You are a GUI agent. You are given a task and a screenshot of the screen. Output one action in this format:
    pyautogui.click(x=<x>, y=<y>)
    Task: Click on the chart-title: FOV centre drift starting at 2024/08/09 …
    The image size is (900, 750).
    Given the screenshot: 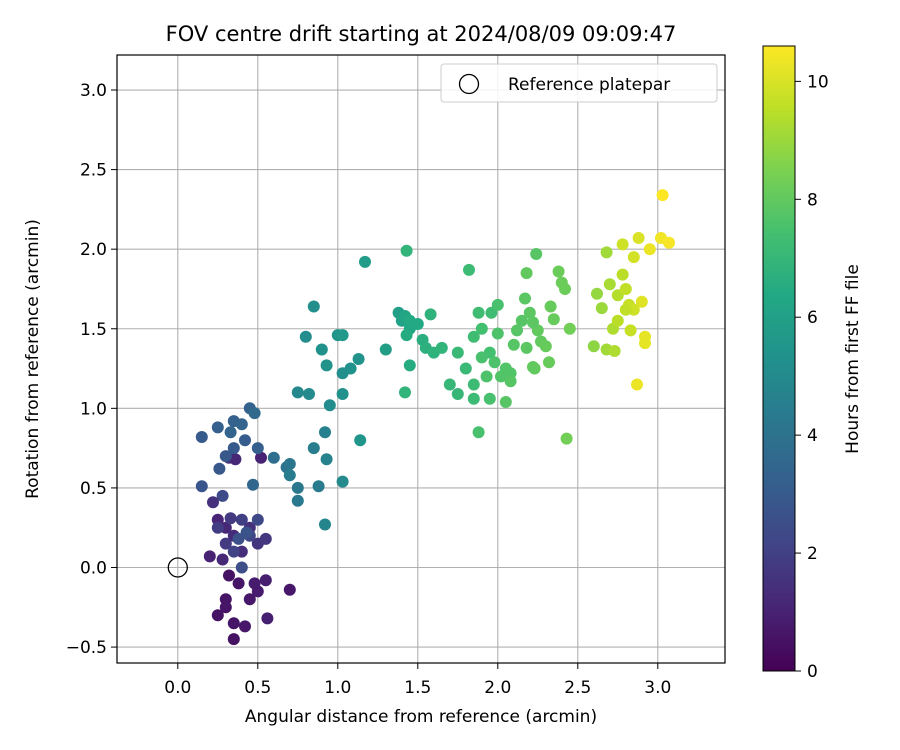 What is the action you would take?
    pyautogui.click(x=421, y=34)
    